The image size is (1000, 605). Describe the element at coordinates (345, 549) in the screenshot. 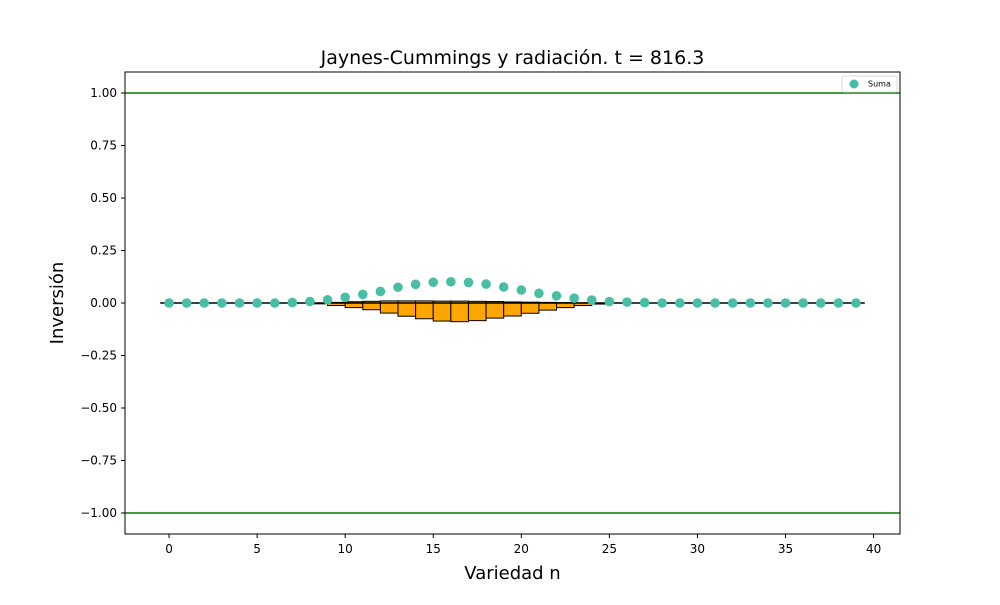

I see `x-tick-label-2: 10` at that location.